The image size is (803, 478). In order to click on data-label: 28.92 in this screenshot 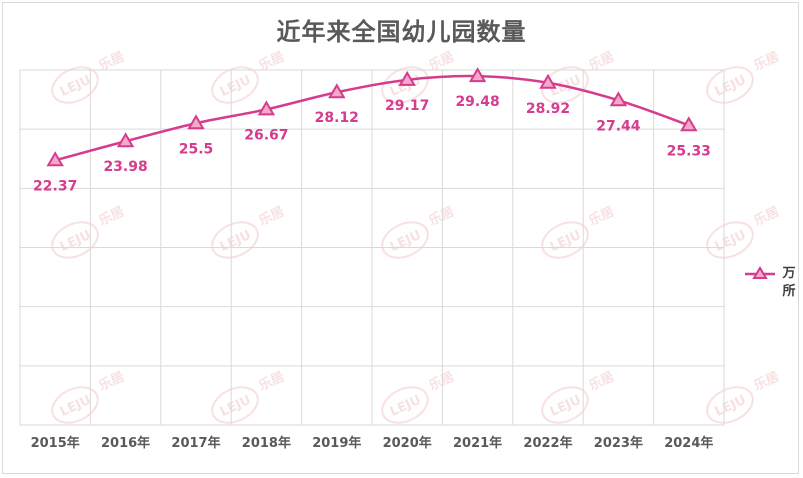, I will do `click(548, 109)`.